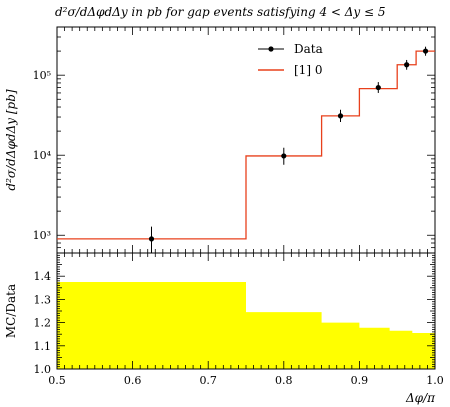 This screenshot has width=450, height=407. What do you see at coordinates (43, 276) in the screenshot?
I see `ratio-y-tick-label: 1.4` at bounding box center [43, 276].